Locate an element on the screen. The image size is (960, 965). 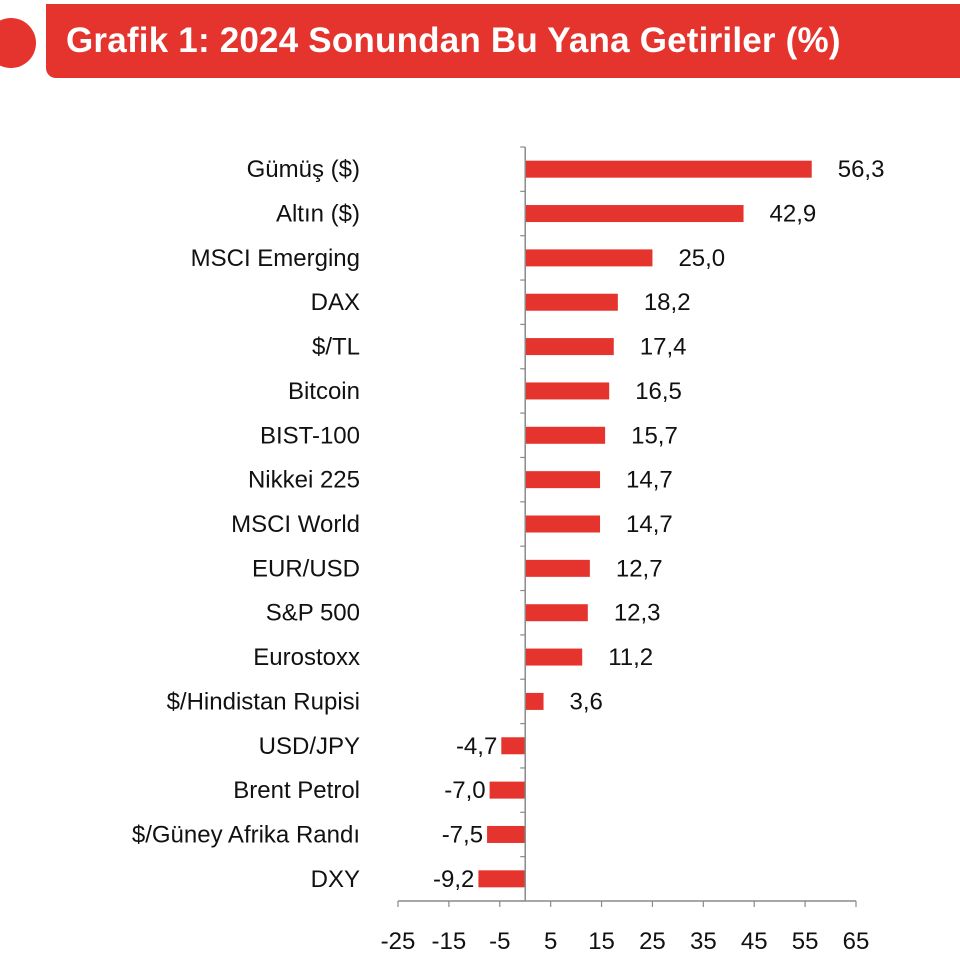
value-label: 12,7 is located at coordinates (639, 568).